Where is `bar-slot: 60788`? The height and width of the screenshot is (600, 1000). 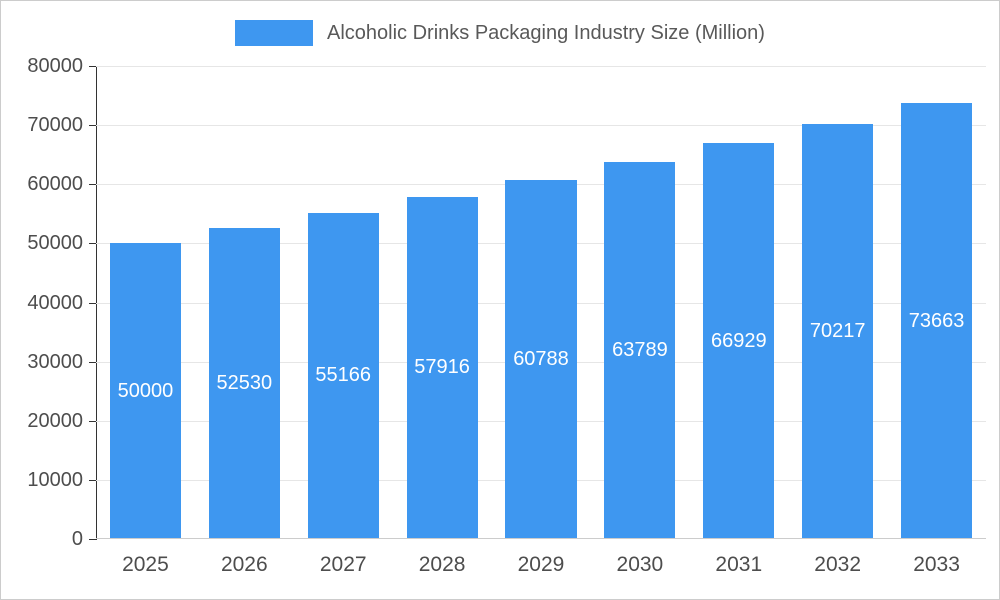
bar-slot: 60788 is located at coordinates (541, 302).